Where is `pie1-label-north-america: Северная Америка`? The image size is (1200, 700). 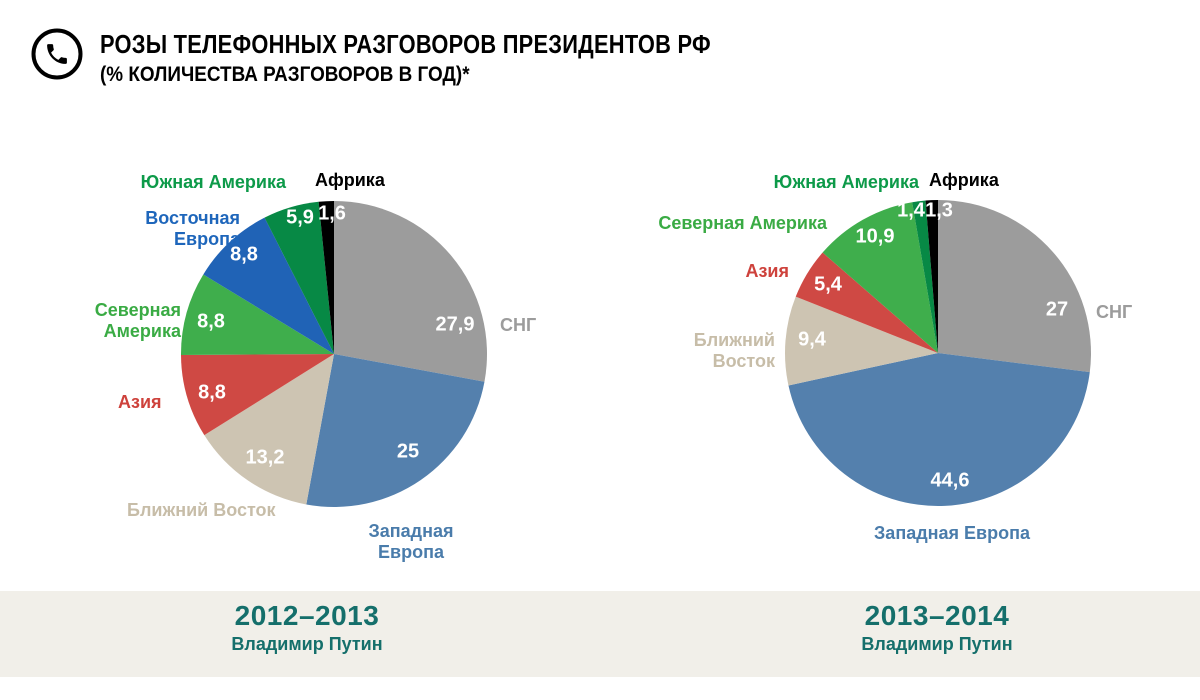
pie1-label-north-america: Северная Америка is located at coordinates (742, 223).